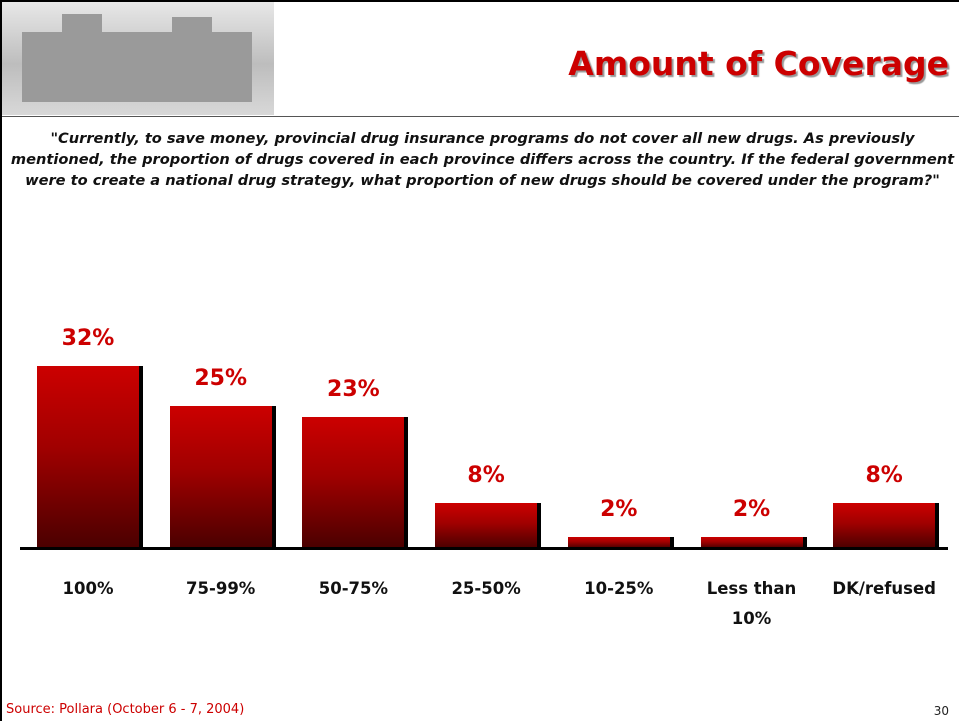 The width and height of the screenshot is (959, 721). What do you see at coordinates (484, 548) in the screenshot?
I see `baseline` at bounding box center [484, 548].